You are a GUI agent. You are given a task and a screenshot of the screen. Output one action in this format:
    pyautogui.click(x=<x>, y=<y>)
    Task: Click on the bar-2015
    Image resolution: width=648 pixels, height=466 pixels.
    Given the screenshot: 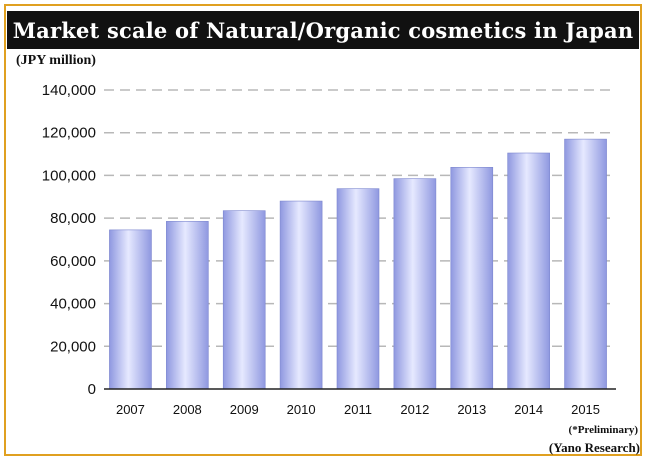 What is the action you would take?
    pyautogui.click(x=585, y=264)
    